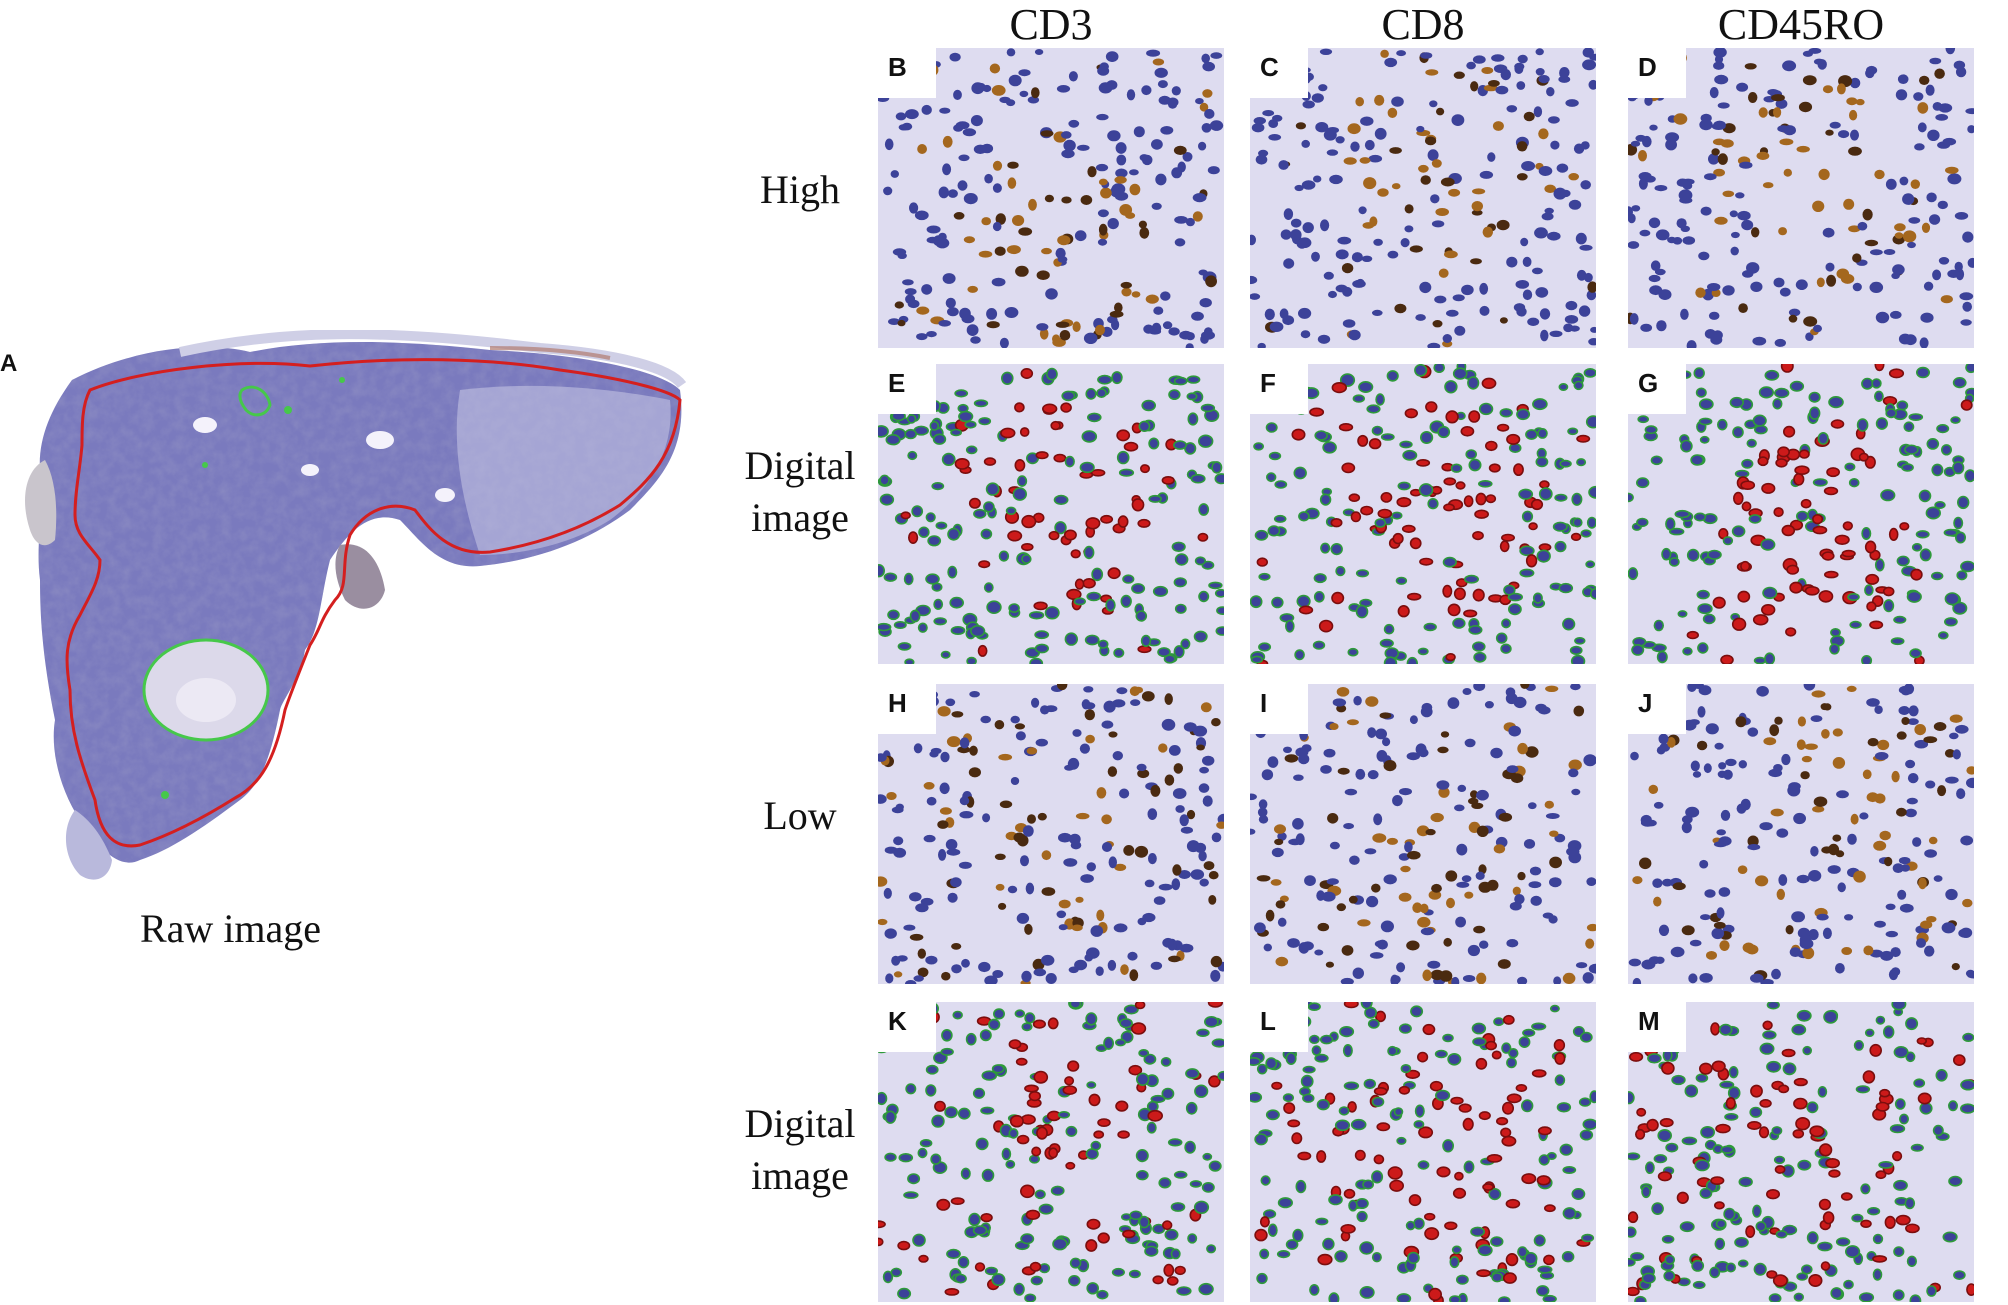 The height and width of the screenshot is (1305, 2008). Describe the element at coordinates (1423, 198) in the screenshot. I see `micrograph-image` at that location.